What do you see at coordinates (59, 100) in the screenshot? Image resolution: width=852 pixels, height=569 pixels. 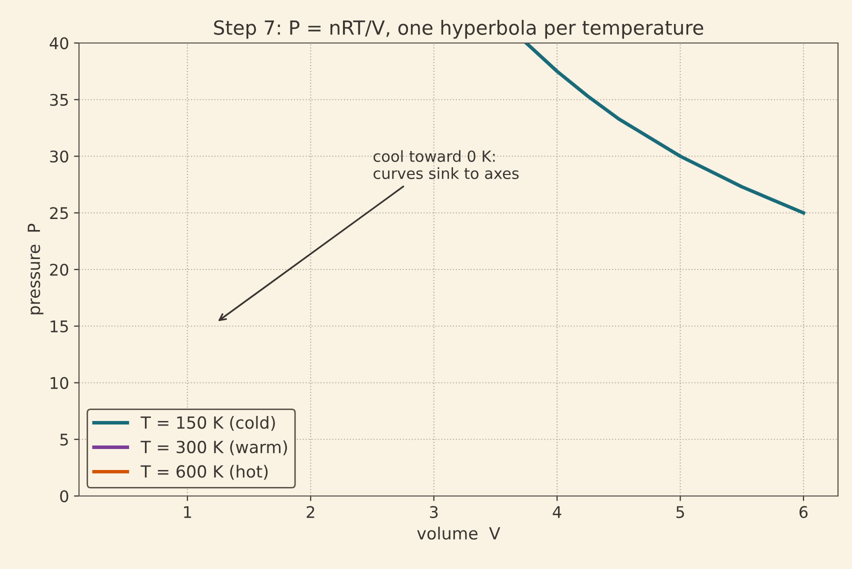 I see `y-tick-label: 35` at bounding box center [59, 100].